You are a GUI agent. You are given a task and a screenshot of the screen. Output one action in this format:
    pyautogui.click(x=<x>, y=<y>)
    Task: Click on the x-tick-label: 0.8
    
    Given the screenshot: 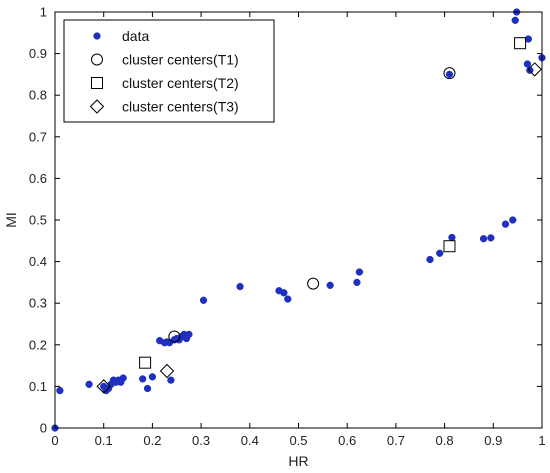 What is the action you would take?
    pyautogui.click(x=445, y=440)
    